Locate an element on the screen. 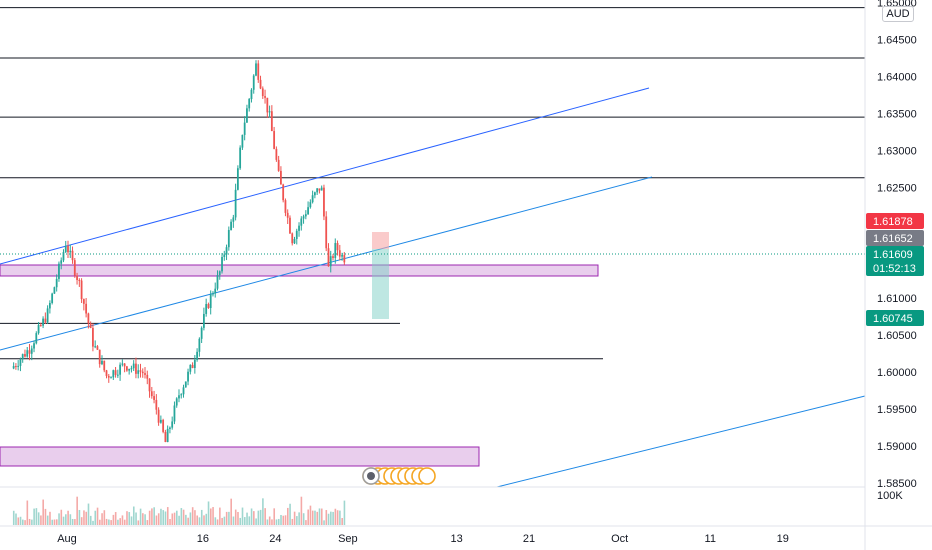  price-tick-label: 1.60500 is located at coordinates (897, 336).